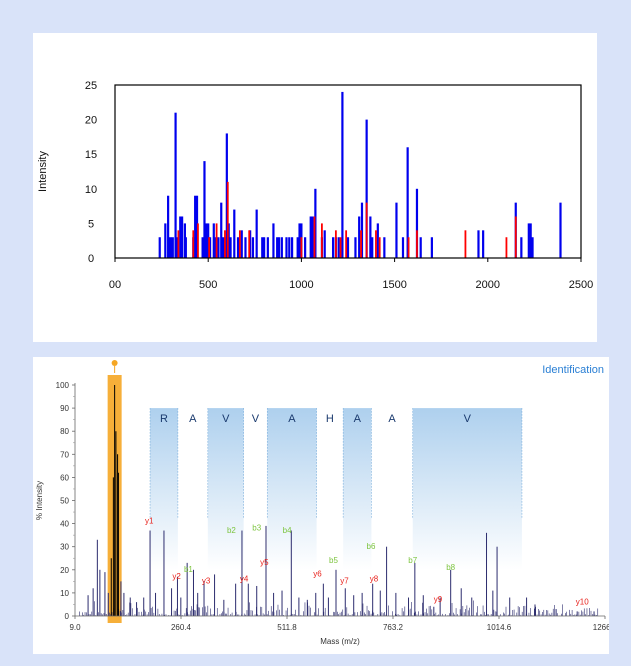 The height and width of the screenshot is (666, 631). I want to click on residue-label-3: V, so click(256, 419).